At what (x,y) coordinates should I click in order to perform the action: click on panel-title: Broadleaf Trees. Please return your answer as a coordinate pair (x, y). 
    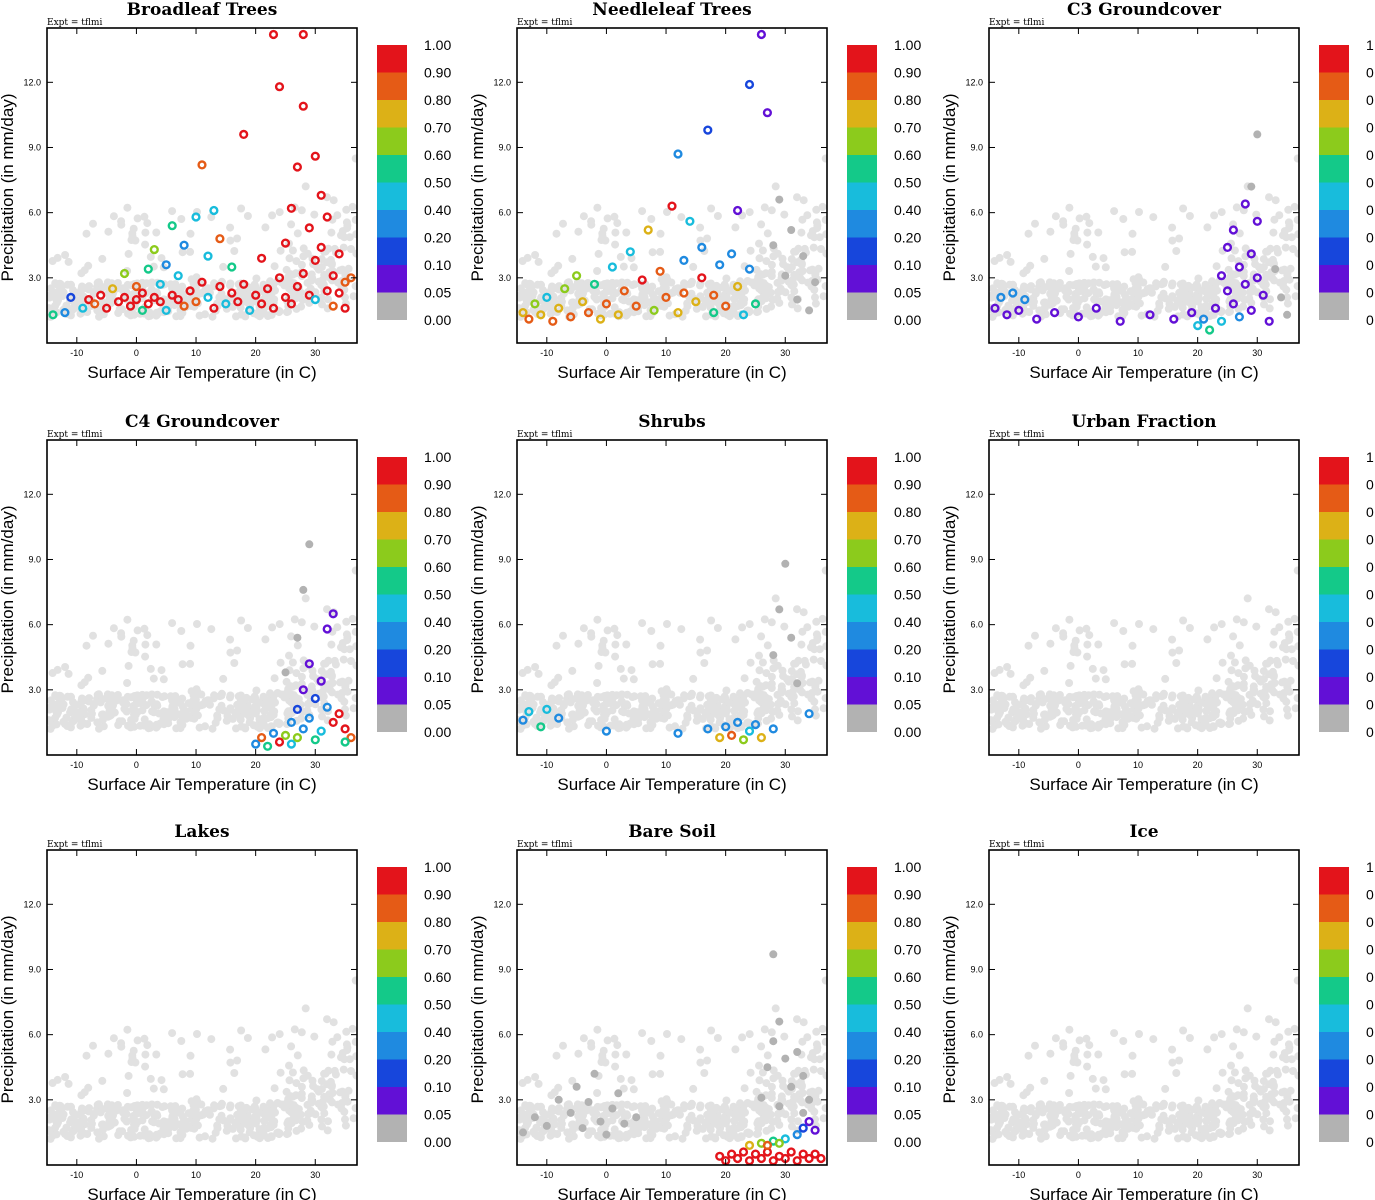
    Looking at the image, I should click on (202, 10).